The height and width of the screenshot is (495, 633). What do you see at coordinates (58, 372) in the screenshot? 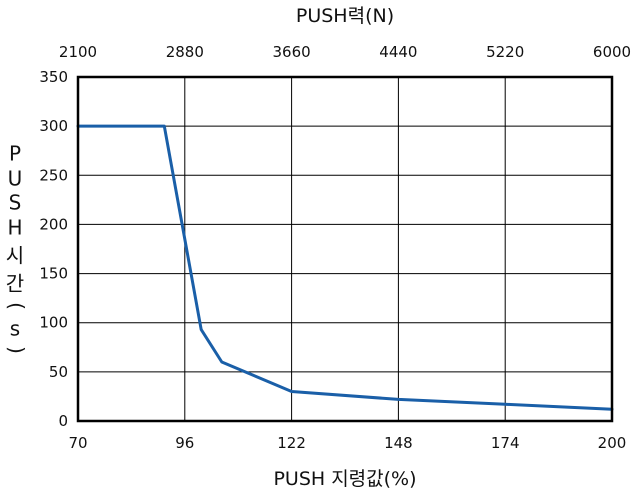
I see `y-tick-label: 50` at bounding box center [58, 372].